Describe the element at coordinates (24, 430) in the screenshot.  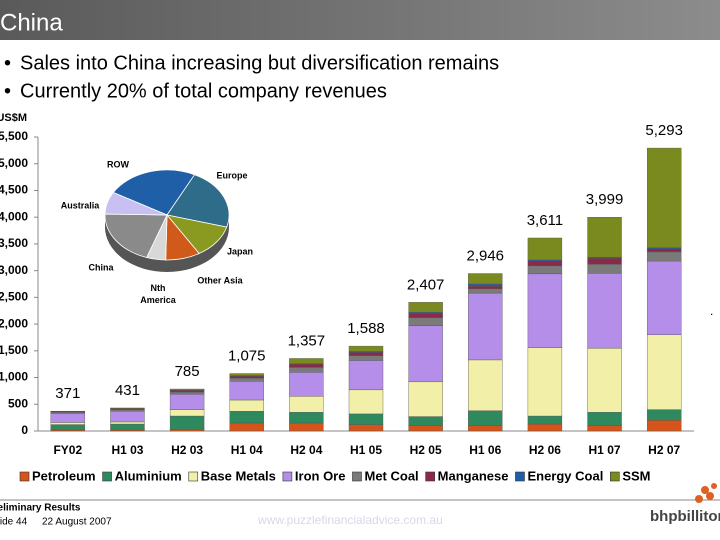
I see `y-tick-label: 0` at that location.